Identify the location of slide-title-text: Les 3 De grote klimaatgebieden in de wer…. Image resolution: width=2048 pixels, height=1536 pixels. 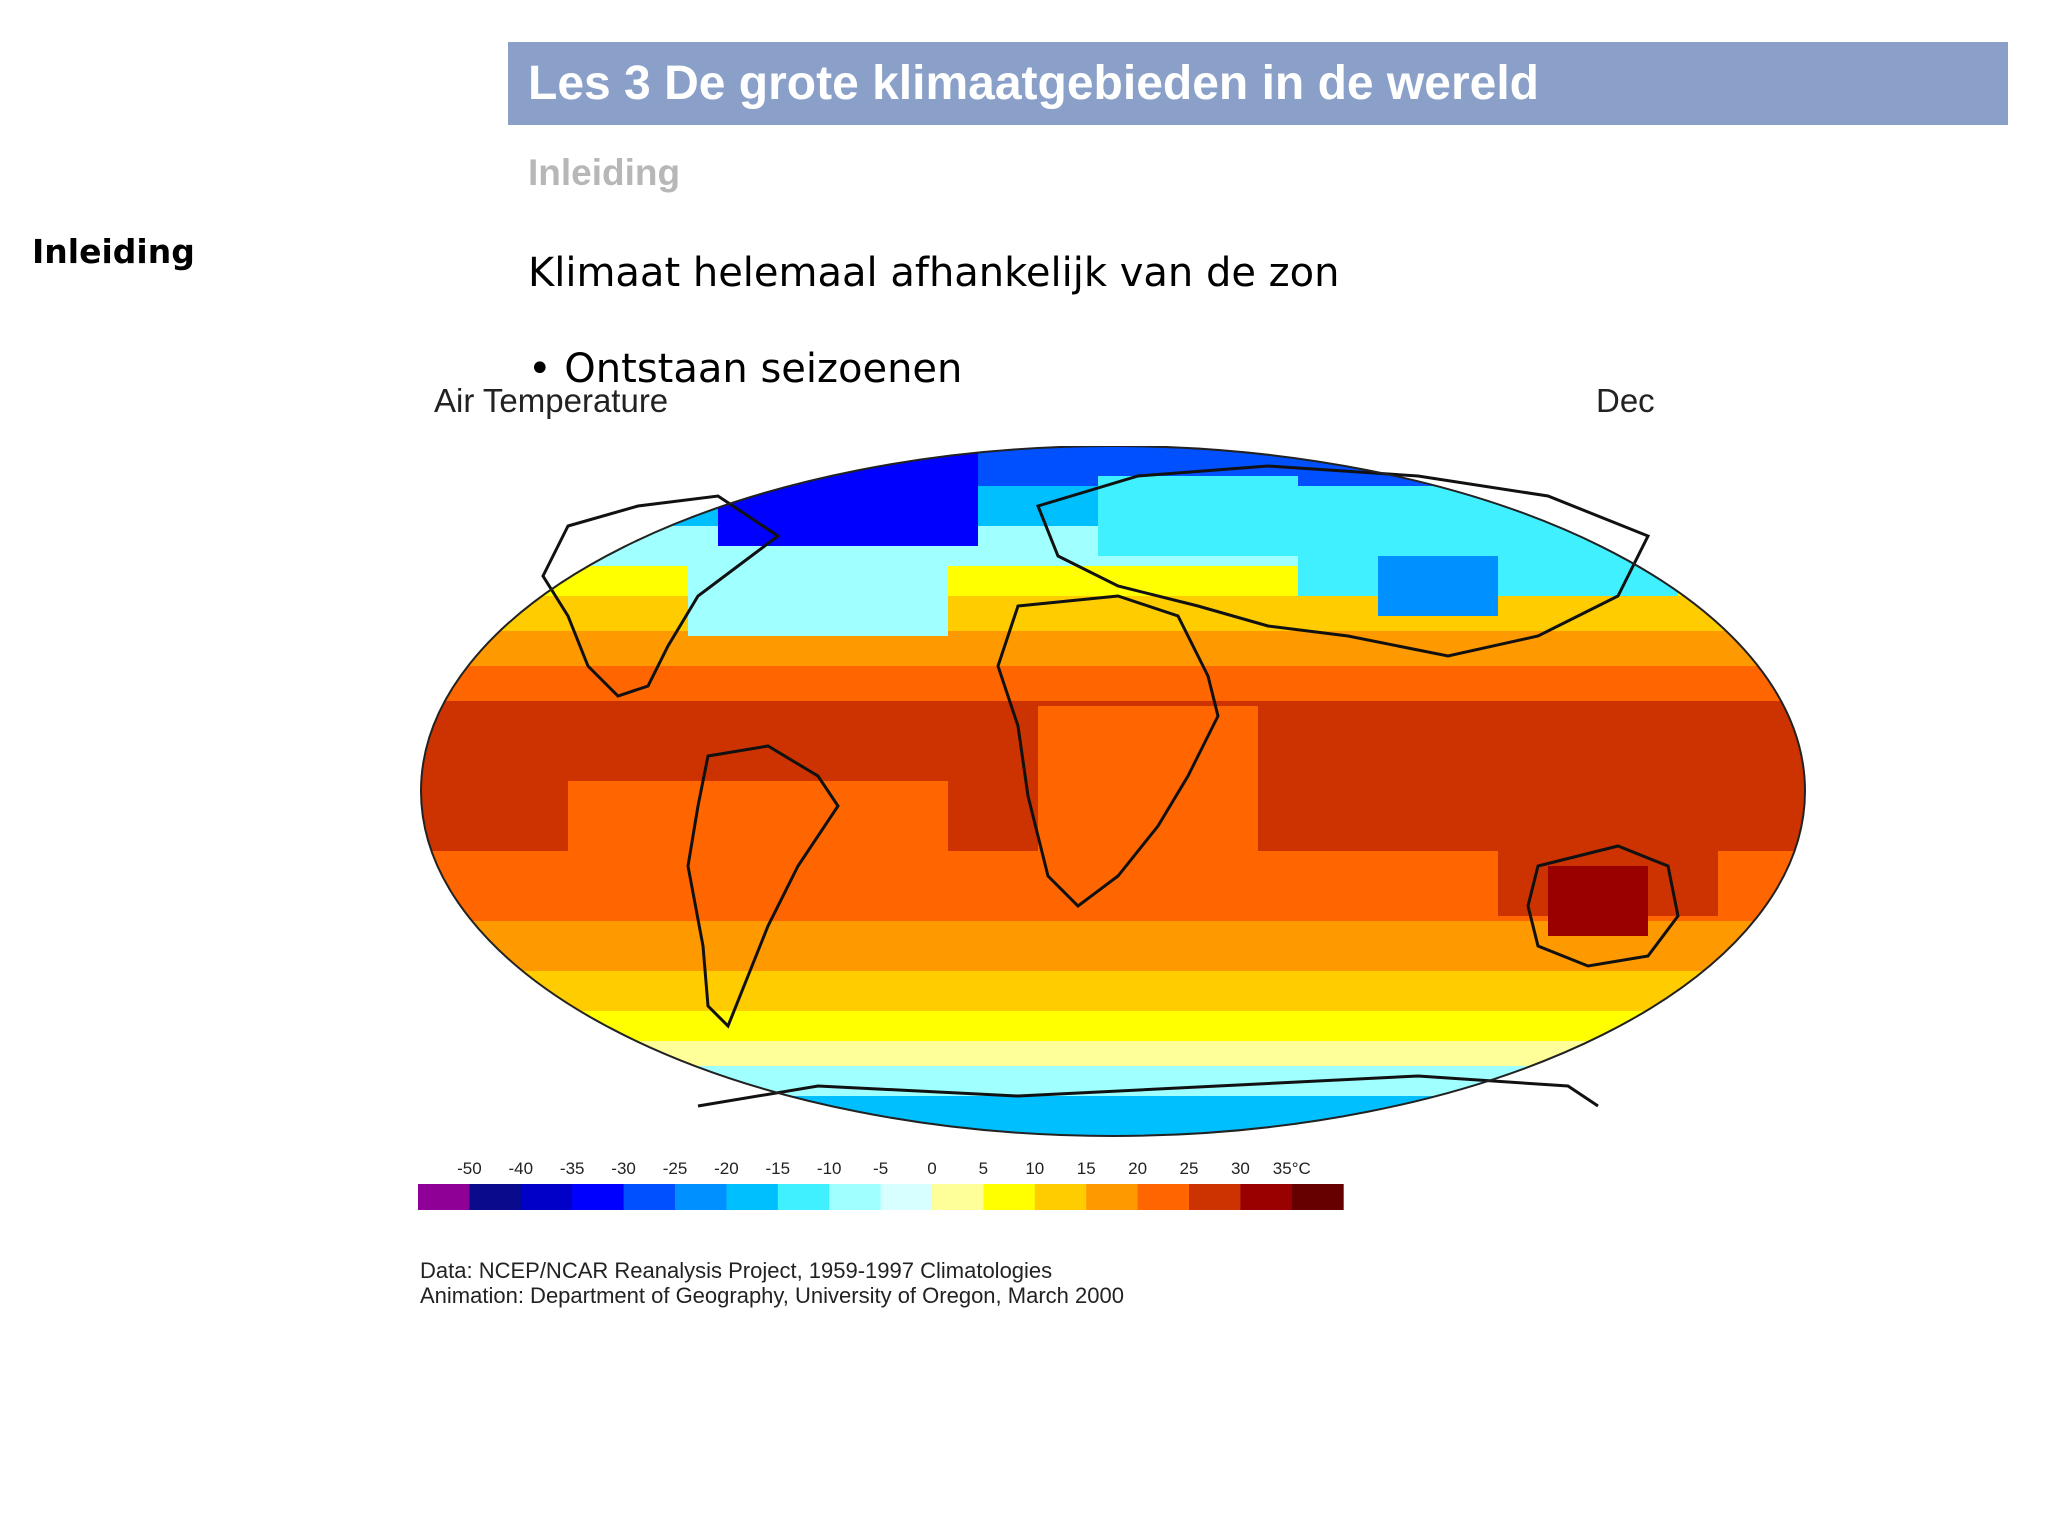
(1033, 83).